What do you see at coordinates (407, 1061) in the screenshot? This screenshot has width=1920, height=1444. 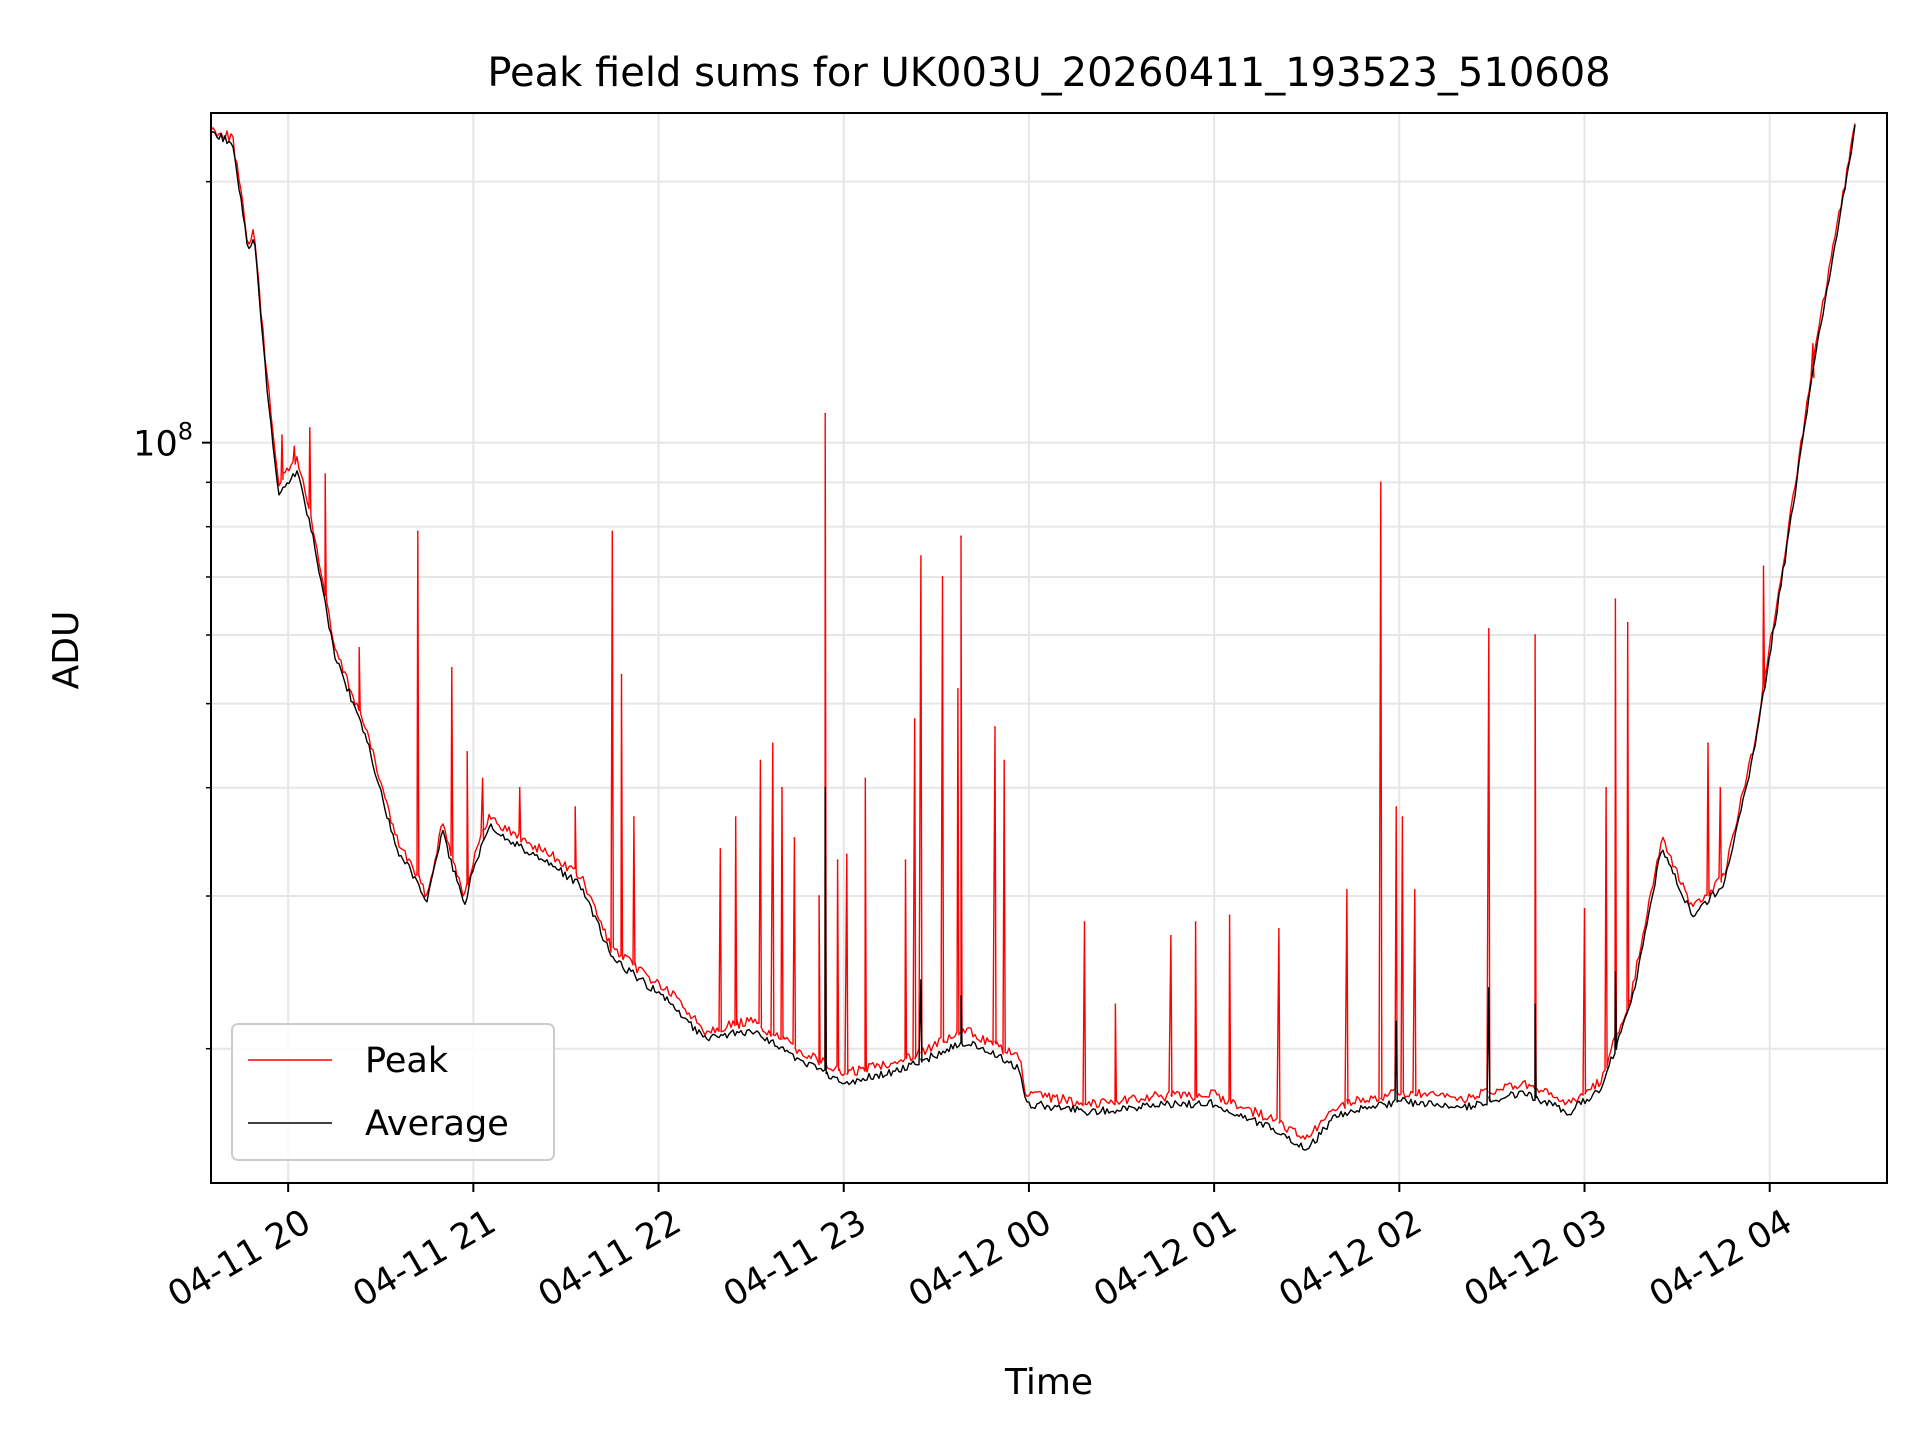 I see `legend-label-peak: Peak` at bounding box center [407, 1061].